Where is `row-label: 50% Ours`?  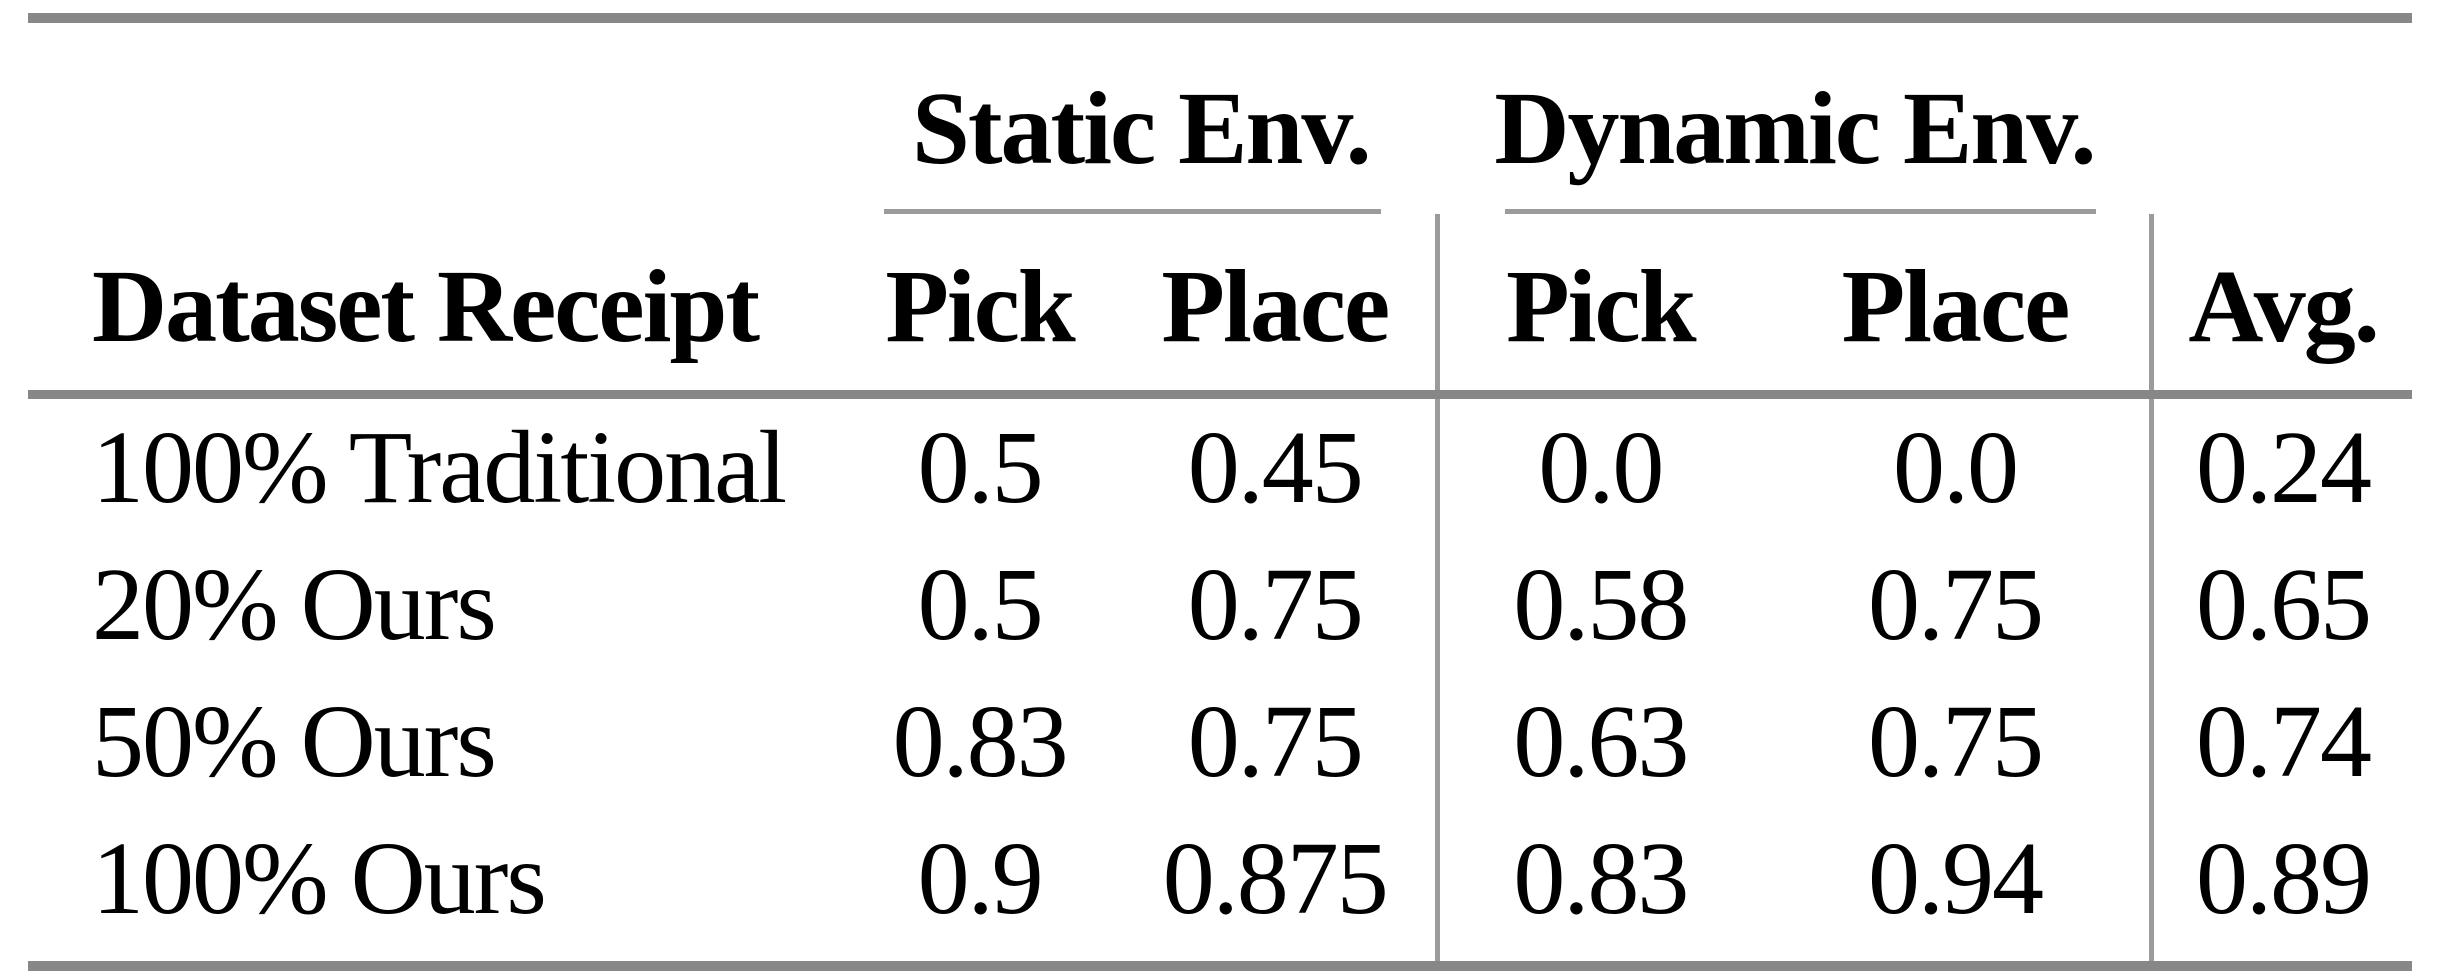 row-label: 50% Ours is located at coordinates (294, 741).